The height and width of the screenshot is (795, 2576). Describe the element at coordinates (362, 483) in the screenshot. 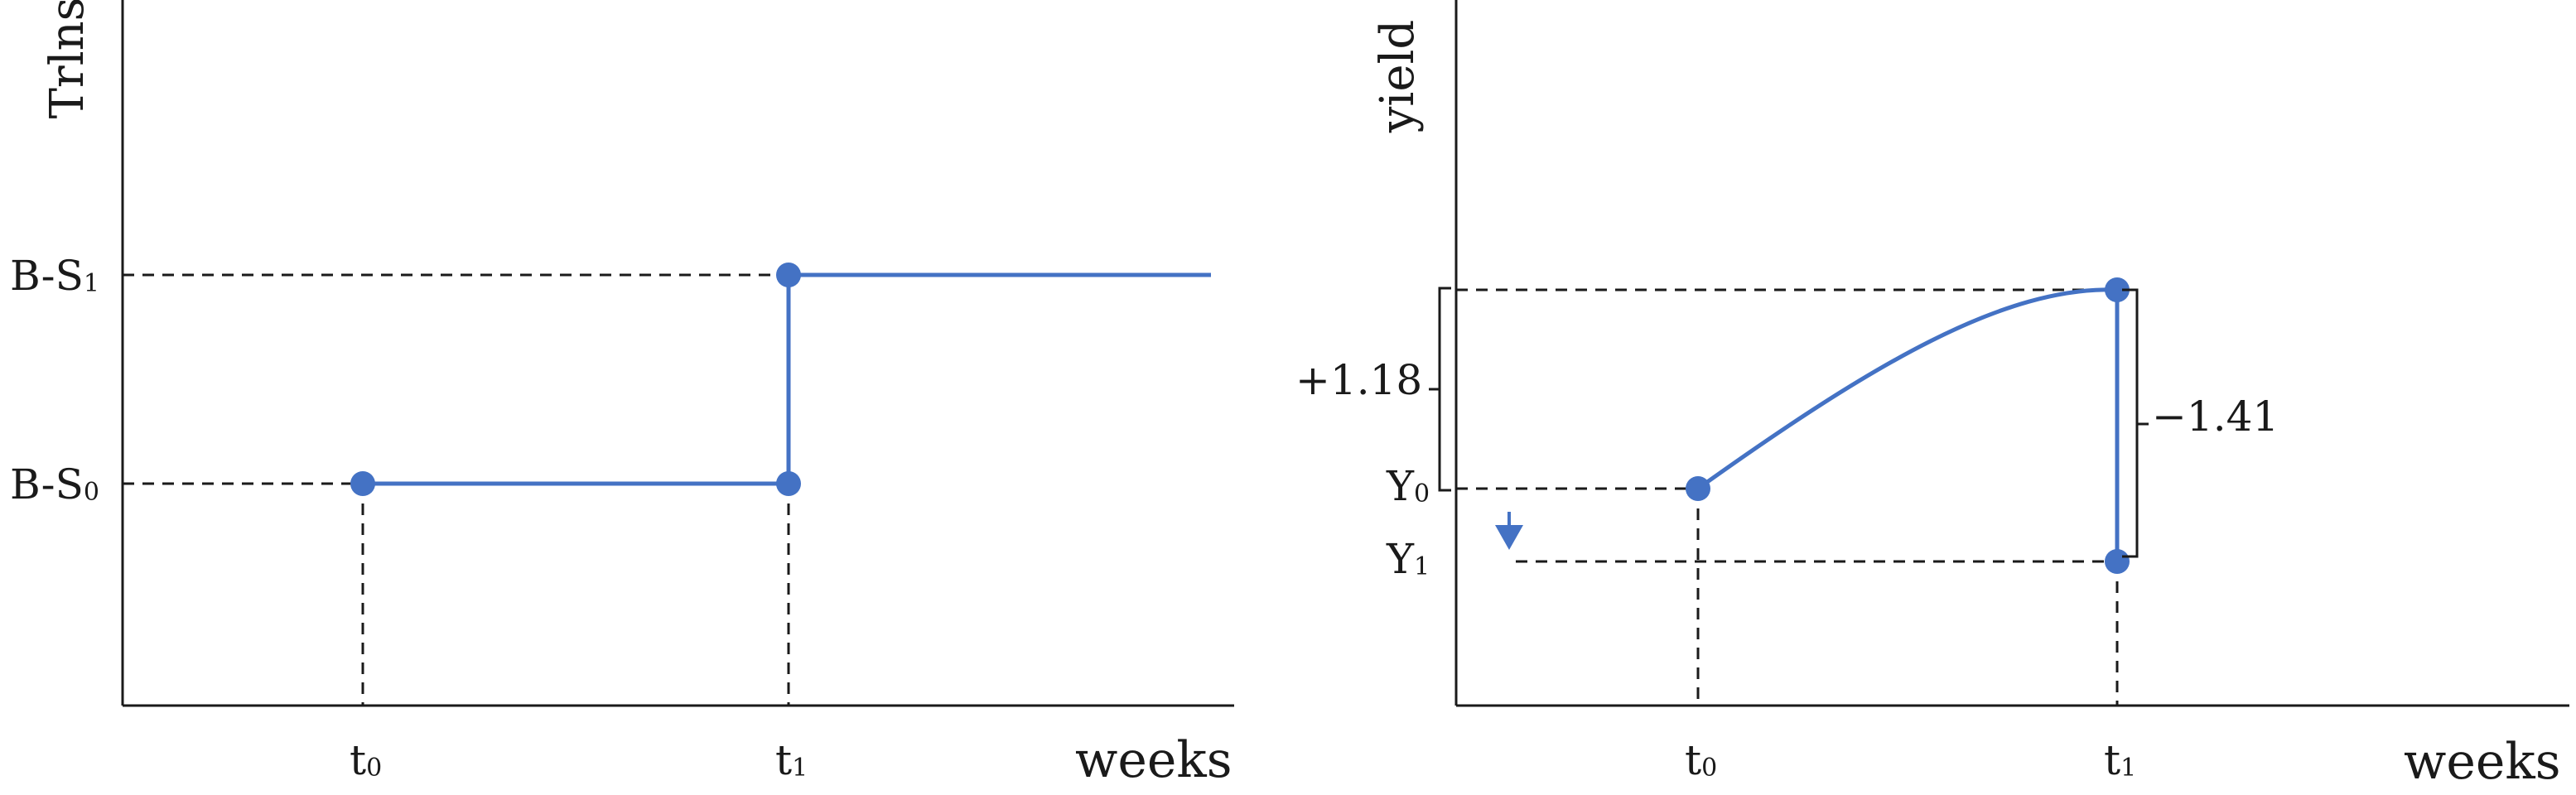

I see `left-point-t0-bs0` at that location.